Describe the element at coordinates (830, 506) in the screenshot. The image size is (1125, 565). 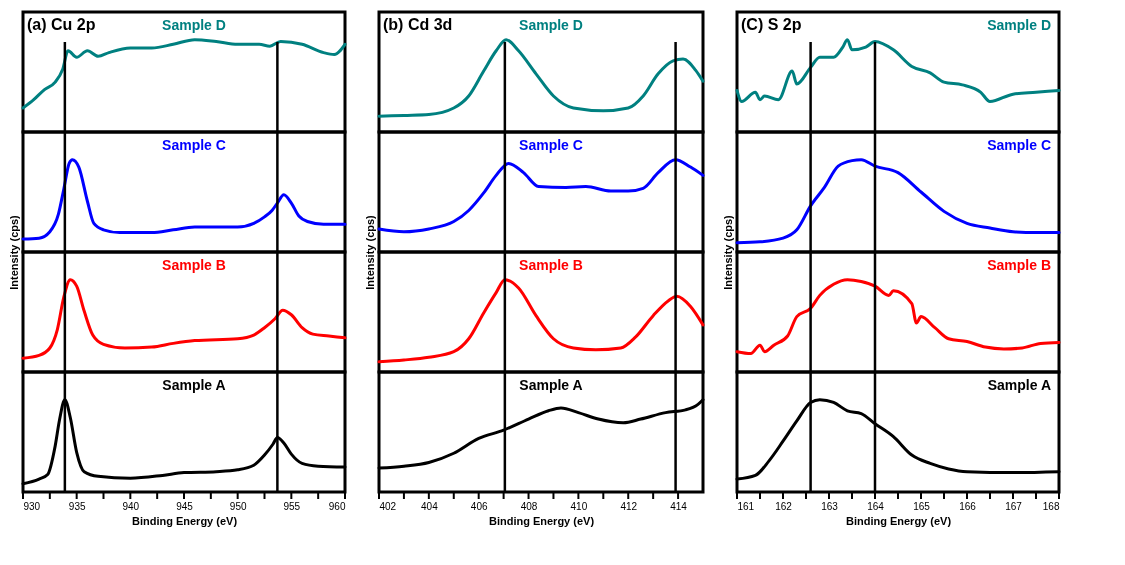
I see `x-tick-label: 163` at that location.